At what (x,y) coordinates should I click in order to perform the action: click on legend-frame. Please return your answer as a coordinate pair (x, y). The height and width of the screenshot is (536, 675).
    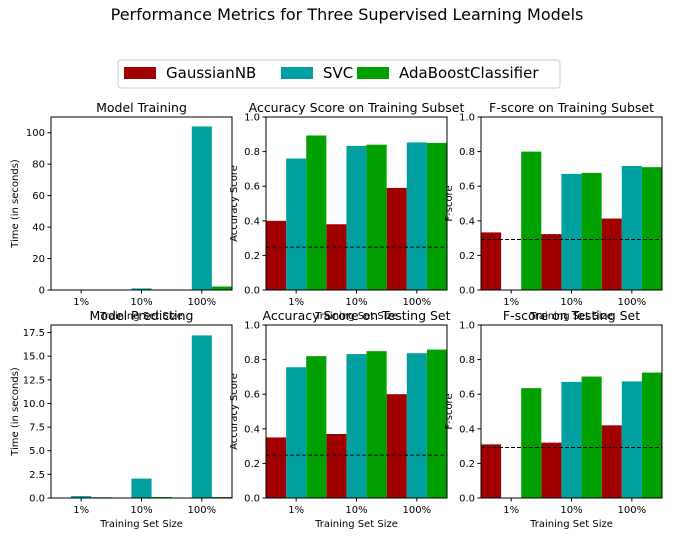
    Looking at the image, I should click on (339, 74).